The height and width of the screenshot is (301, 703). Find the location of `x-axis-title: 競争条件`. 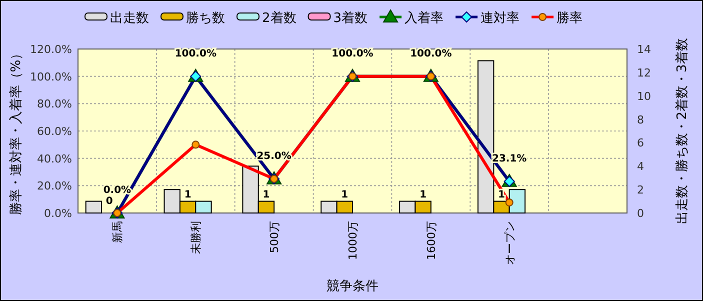

x-axis-title: 競争条件 is located at coordinates (352, 286).